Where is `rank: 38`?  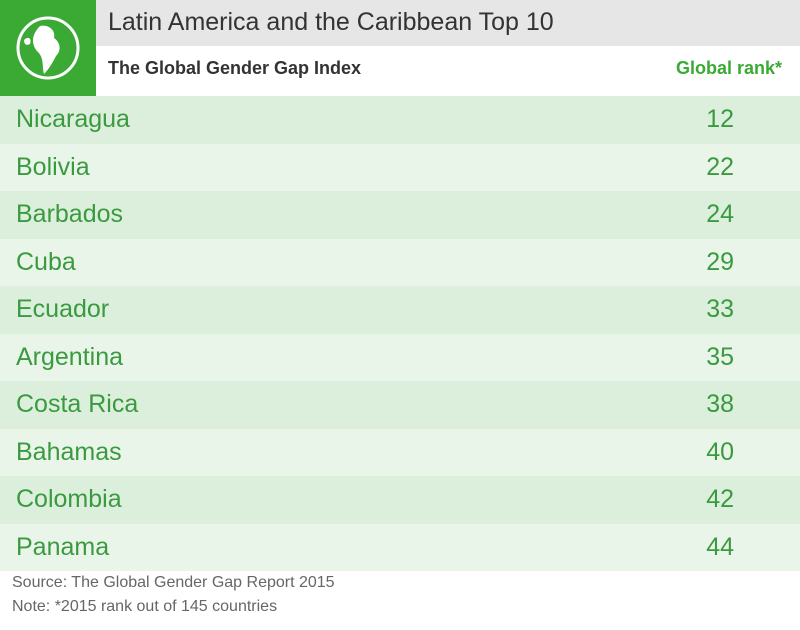 rank: 38 is located at coordinates (720, 404).